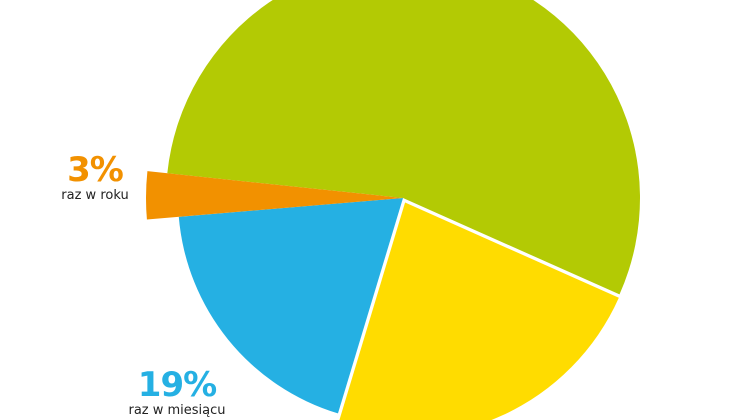  What do you see at coordinates (95, 170) in the screenshot?
I see `slice-percent: 3%` at bounding box center [95, 170].